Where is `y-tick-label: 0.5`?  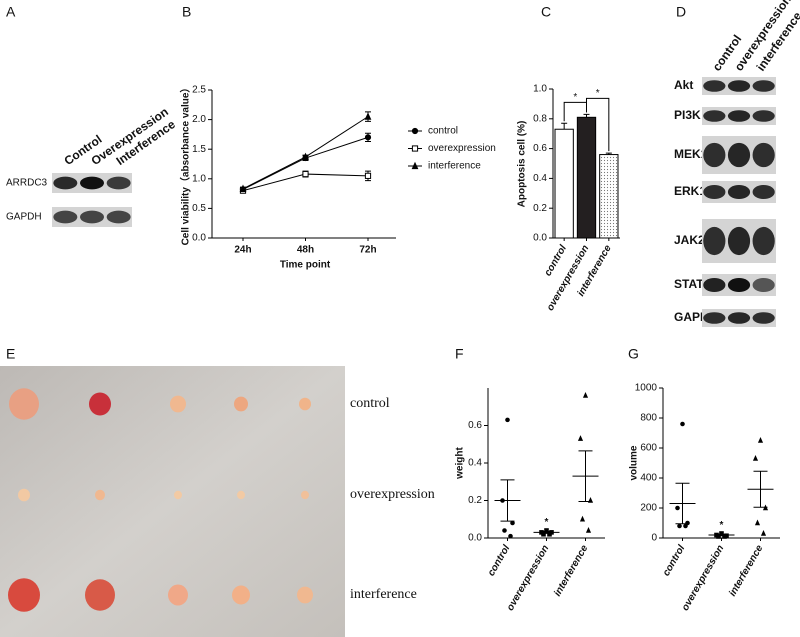
y-tick-label: 0.5 is located at coordinates (199, 208).